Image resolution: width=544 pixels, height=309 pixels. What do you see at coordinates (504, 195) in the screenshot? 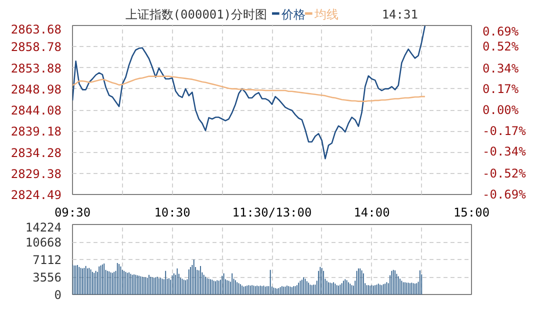
I see `y2-tick-label: -0.69%` at bounding box center [504, 195].